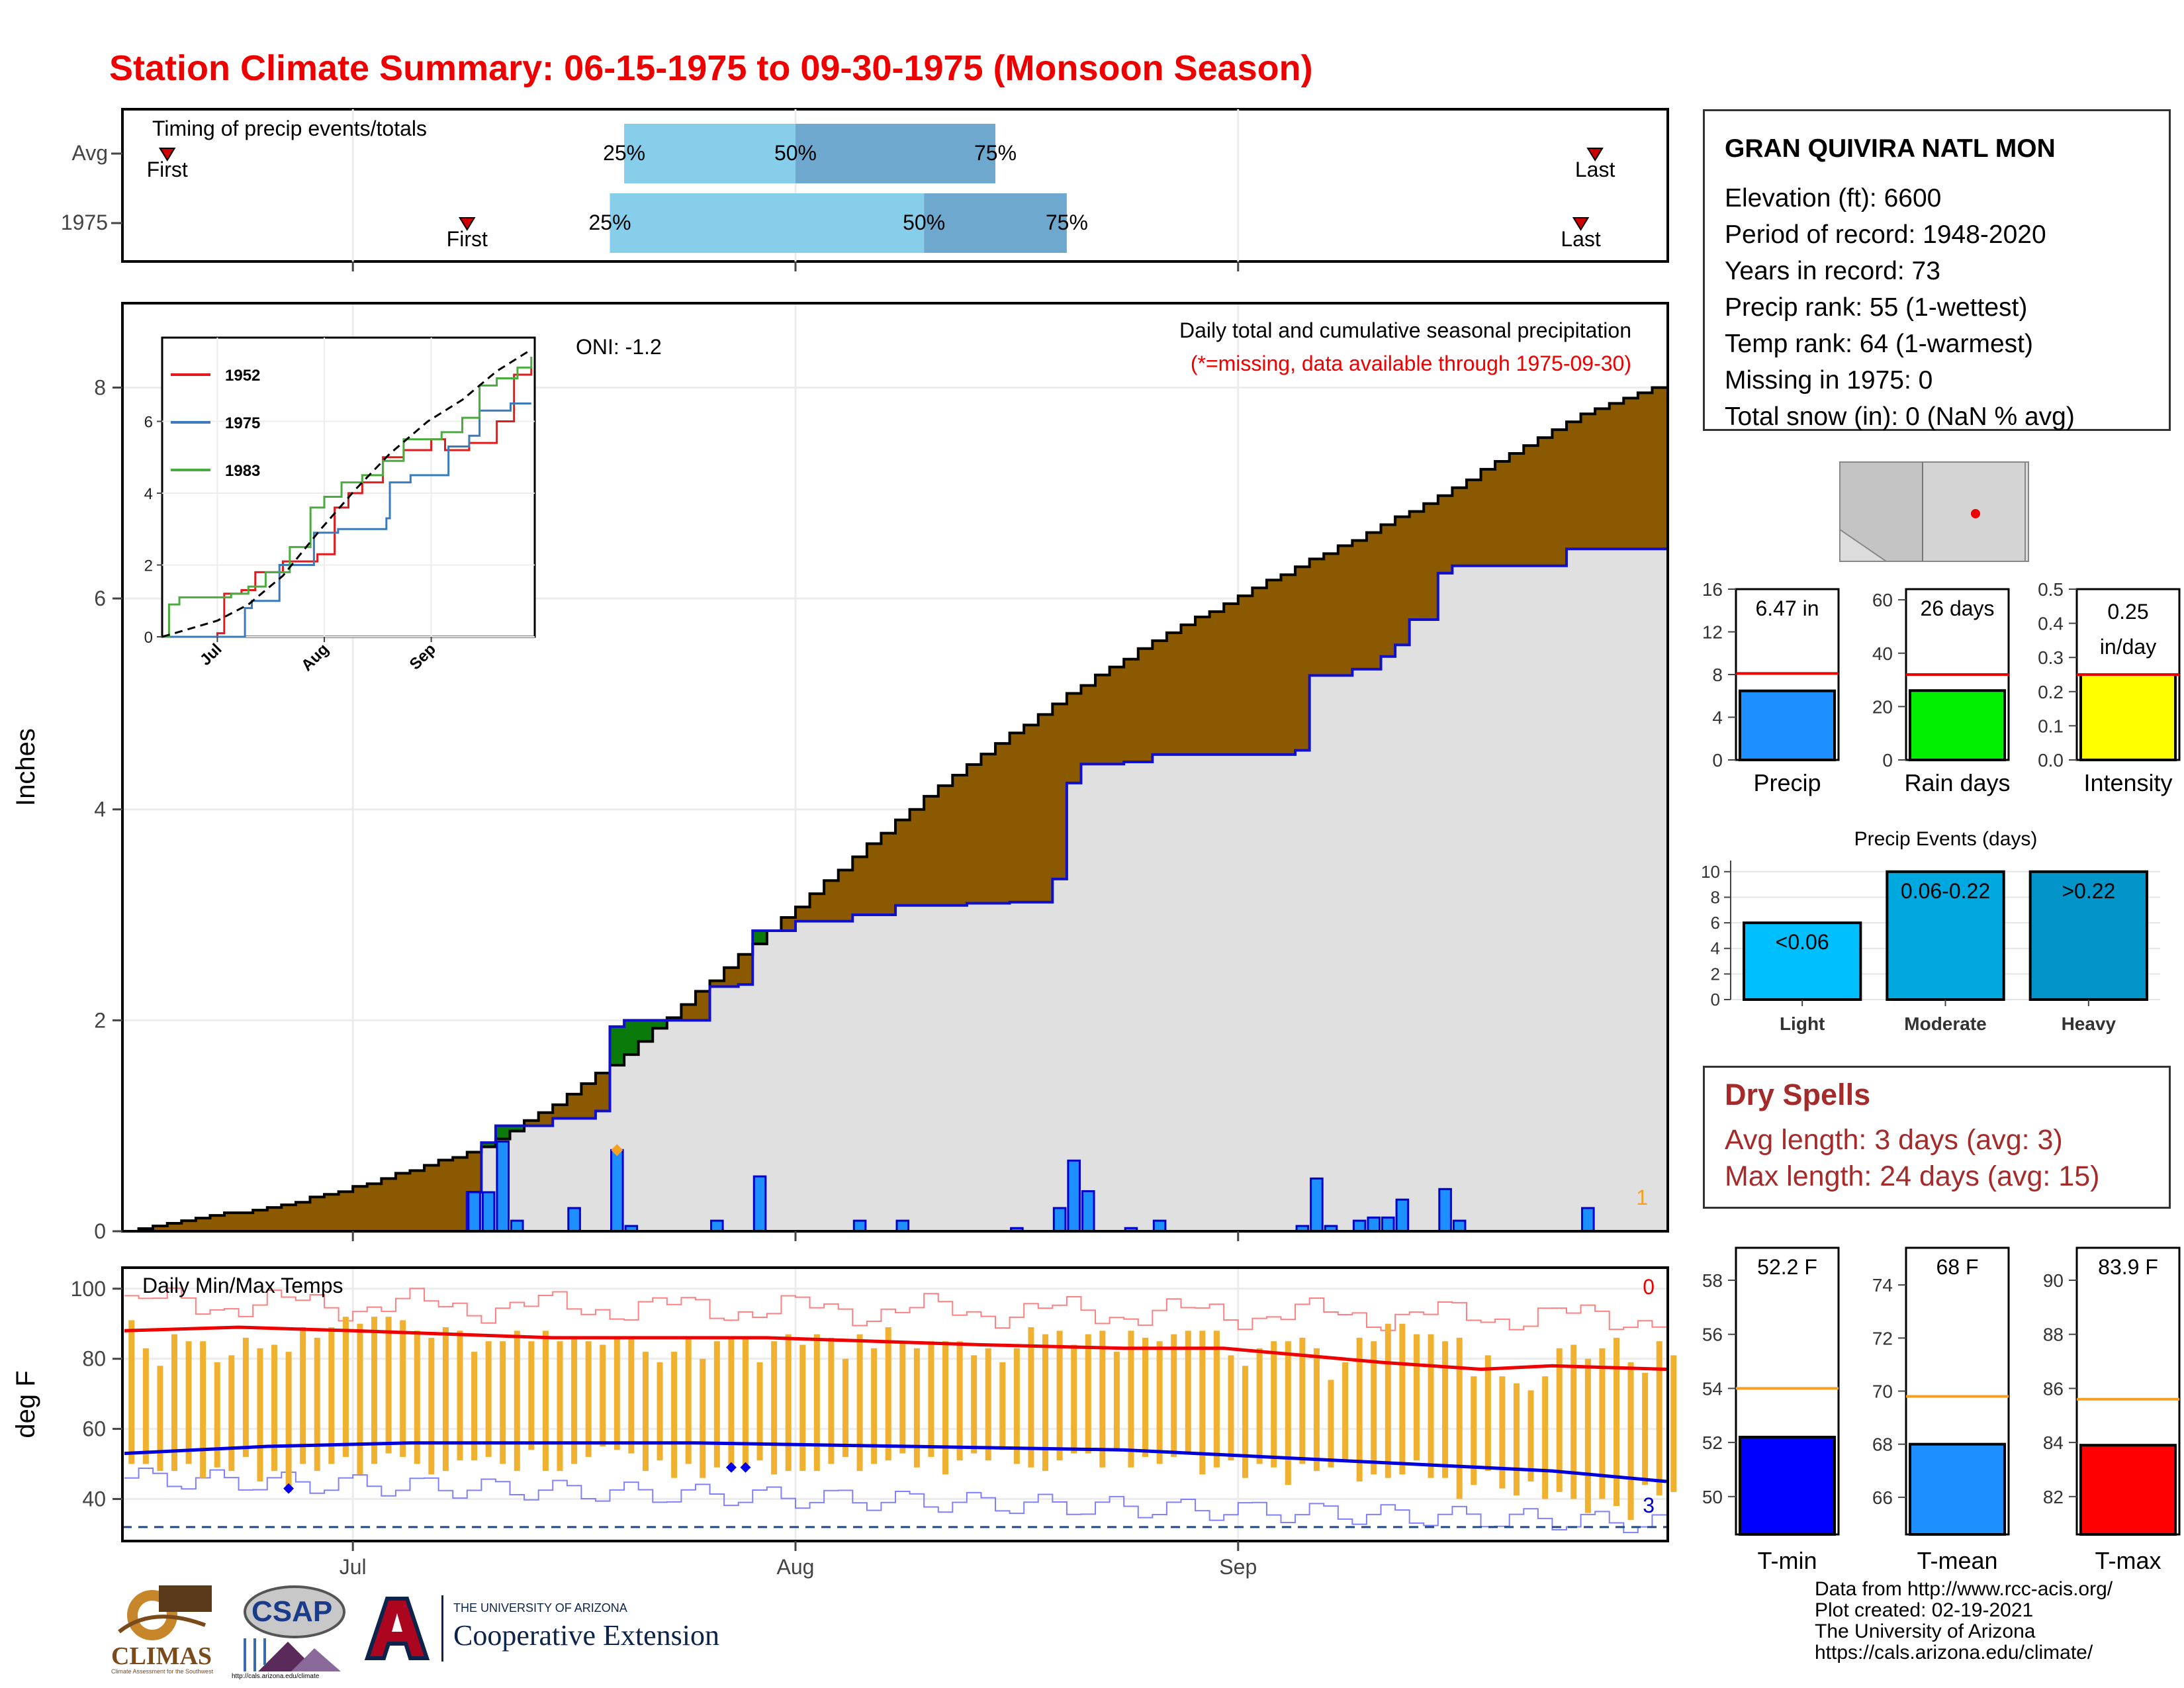  Describe the element at coordinates (100, 1231) in the screenshot. I see `precip-y-tick-label: 0` at that location.